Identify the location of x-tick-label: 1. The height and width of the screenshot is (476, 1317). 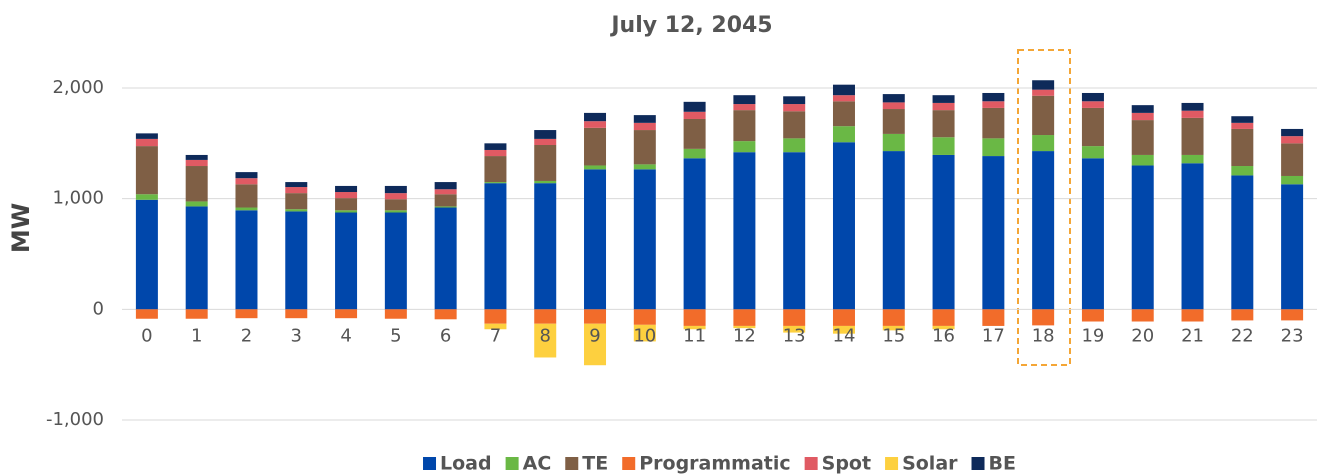
(196, 335).